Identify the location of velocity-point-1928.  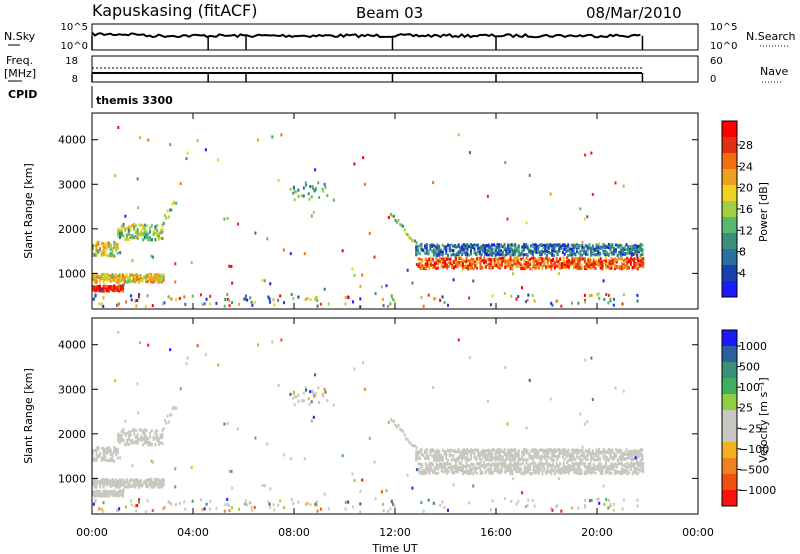
(637, 465).